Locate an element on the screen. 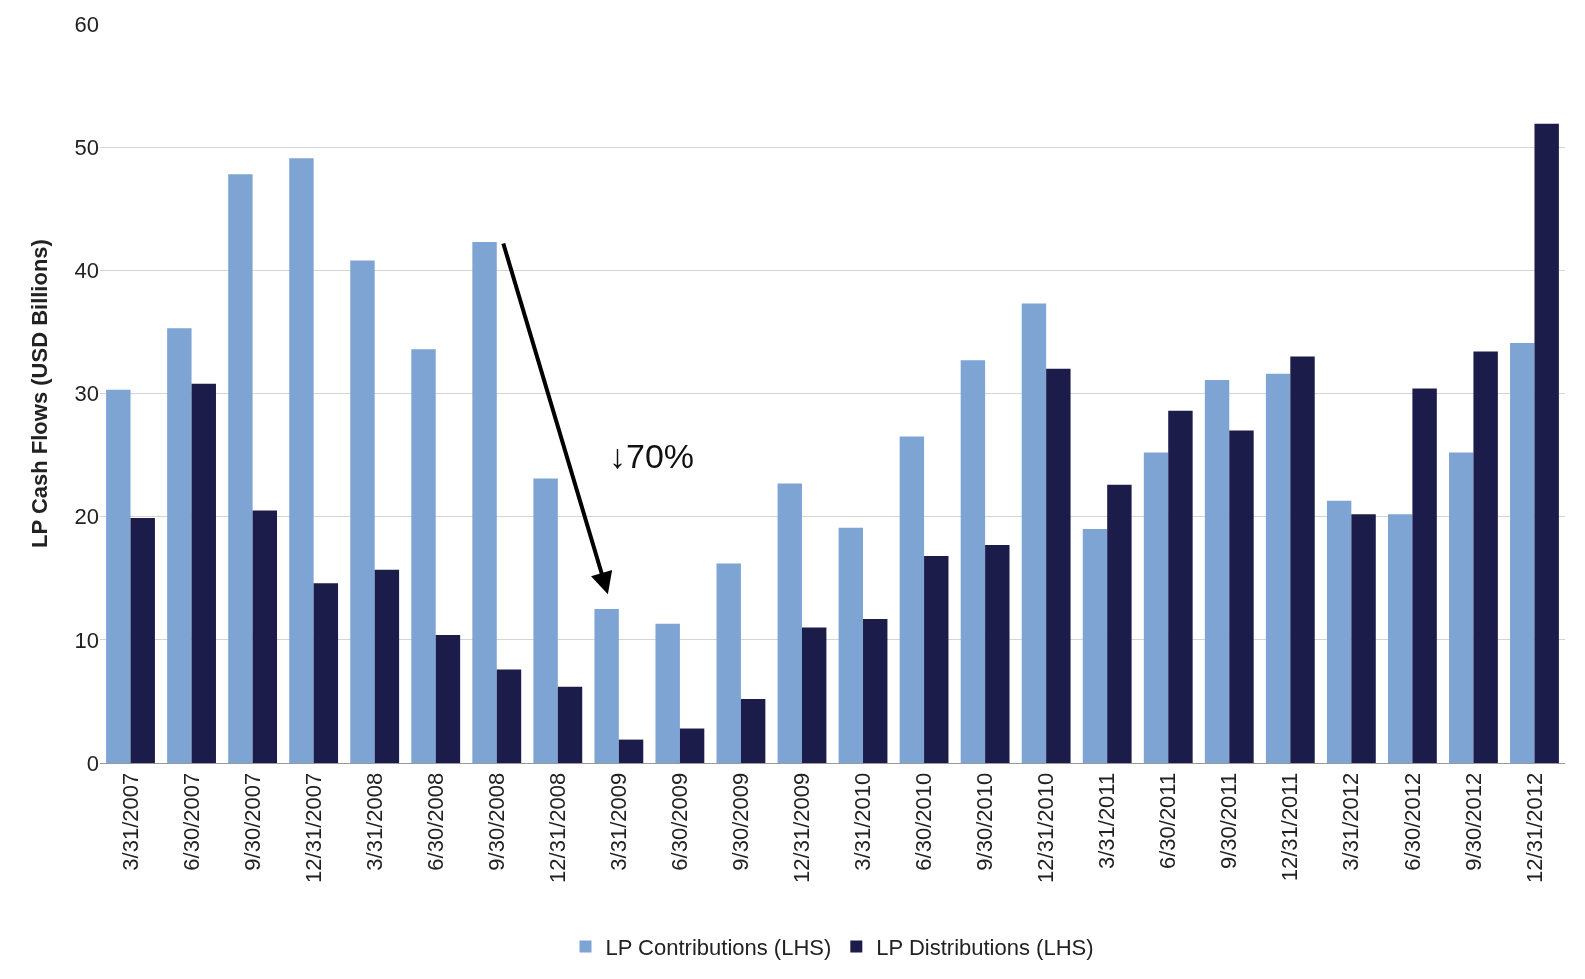  x-tick-label: 9/30/2008 is located at coordinates (496, 821).